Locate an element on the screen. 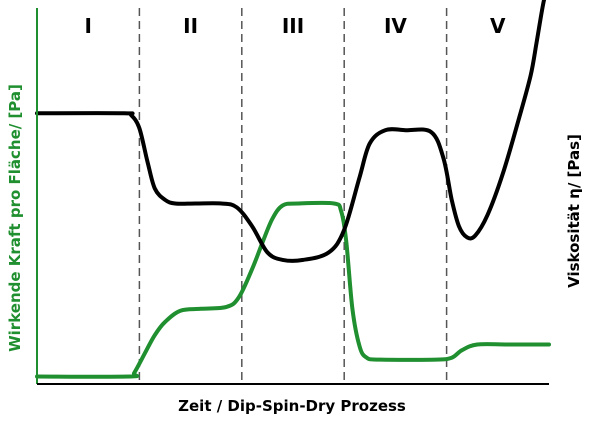 This screenshot has width=590, height=421. x-axis-title: Zeit / Dip-Spin-Dry Prozess is located at coordinates (292, 406).